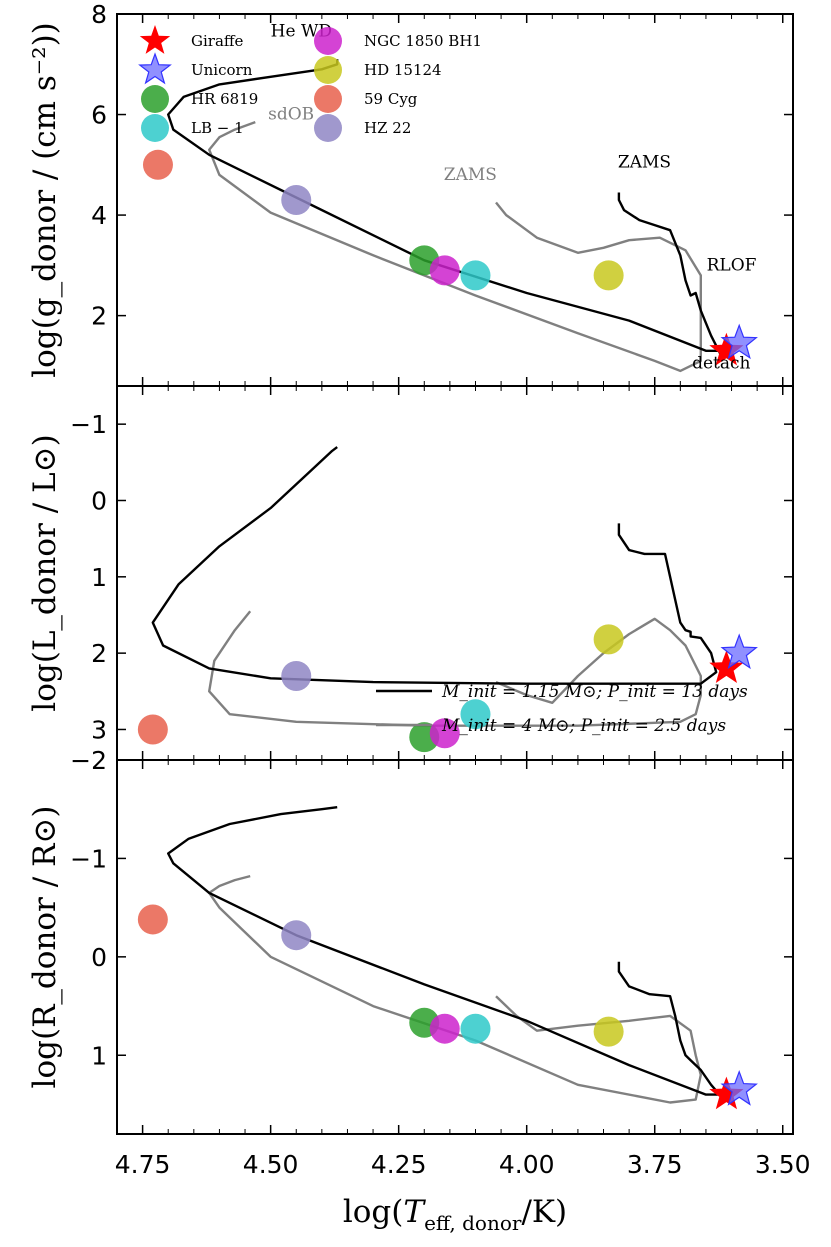 This screenshot has width=831, height=1247. What do you see at coordinates (583, 726) in the screenshot?
I see `track-legend-label-1: M_init = 4 M⊙; P_init = 2.5 days` at bounding box center [583, 726].